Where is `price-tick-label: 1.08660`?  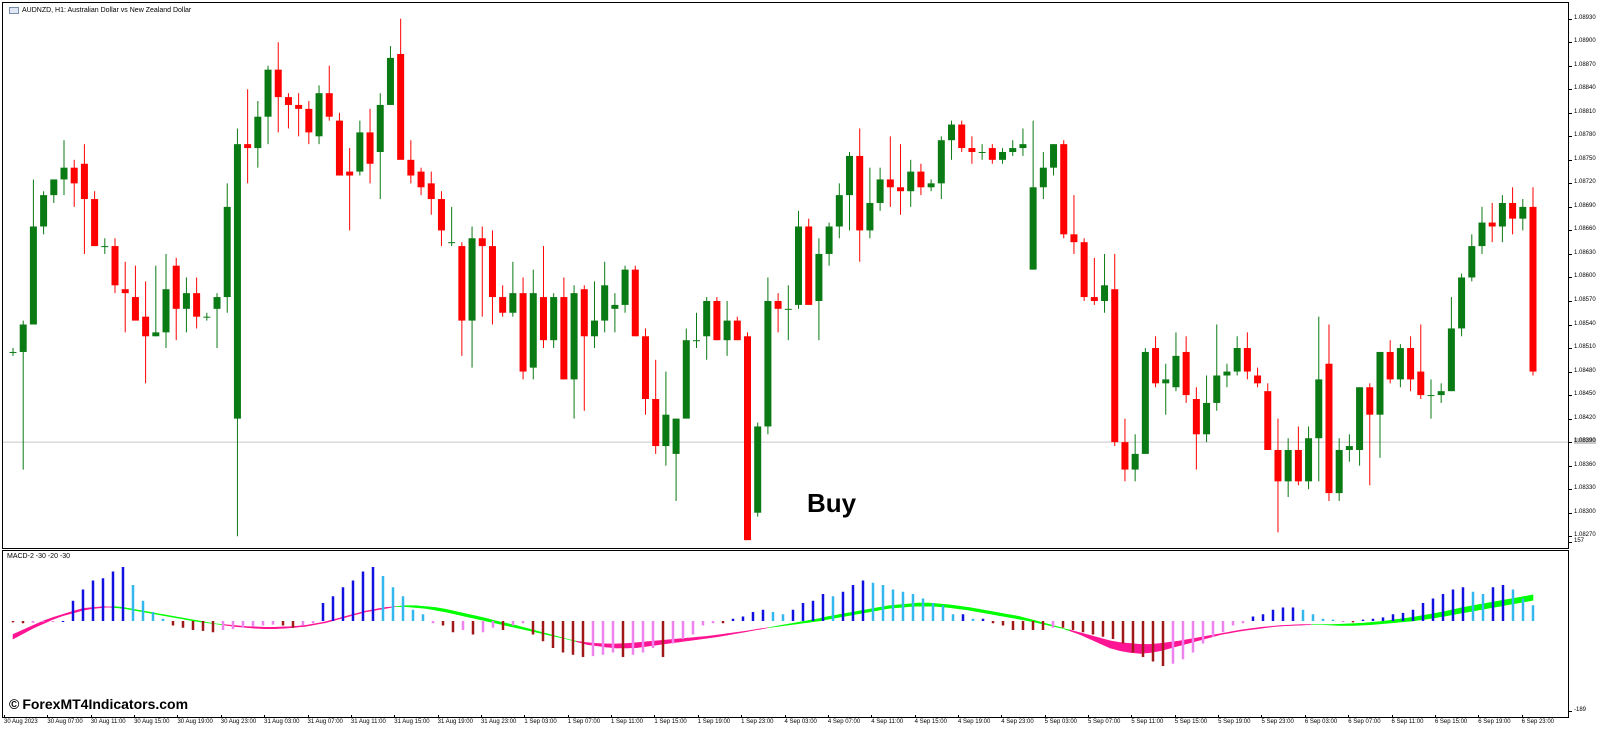
price-tick-label: 1.08660 is located at coordinates (1582, 229).